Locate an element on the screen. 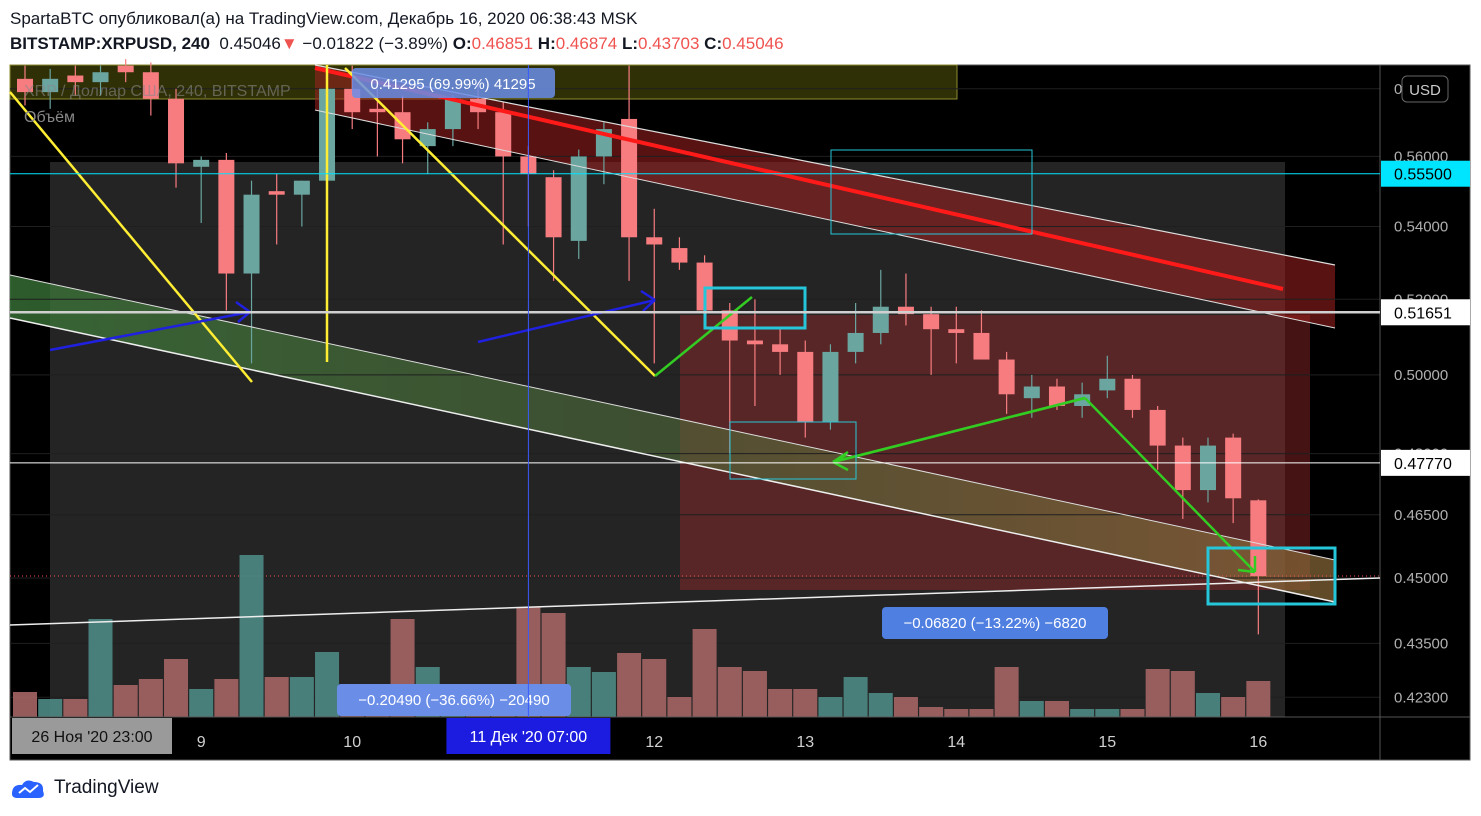 This screenshot has height=816, width=1481. price-line-label: 0.55500 is located at coordinates (1423, 175).